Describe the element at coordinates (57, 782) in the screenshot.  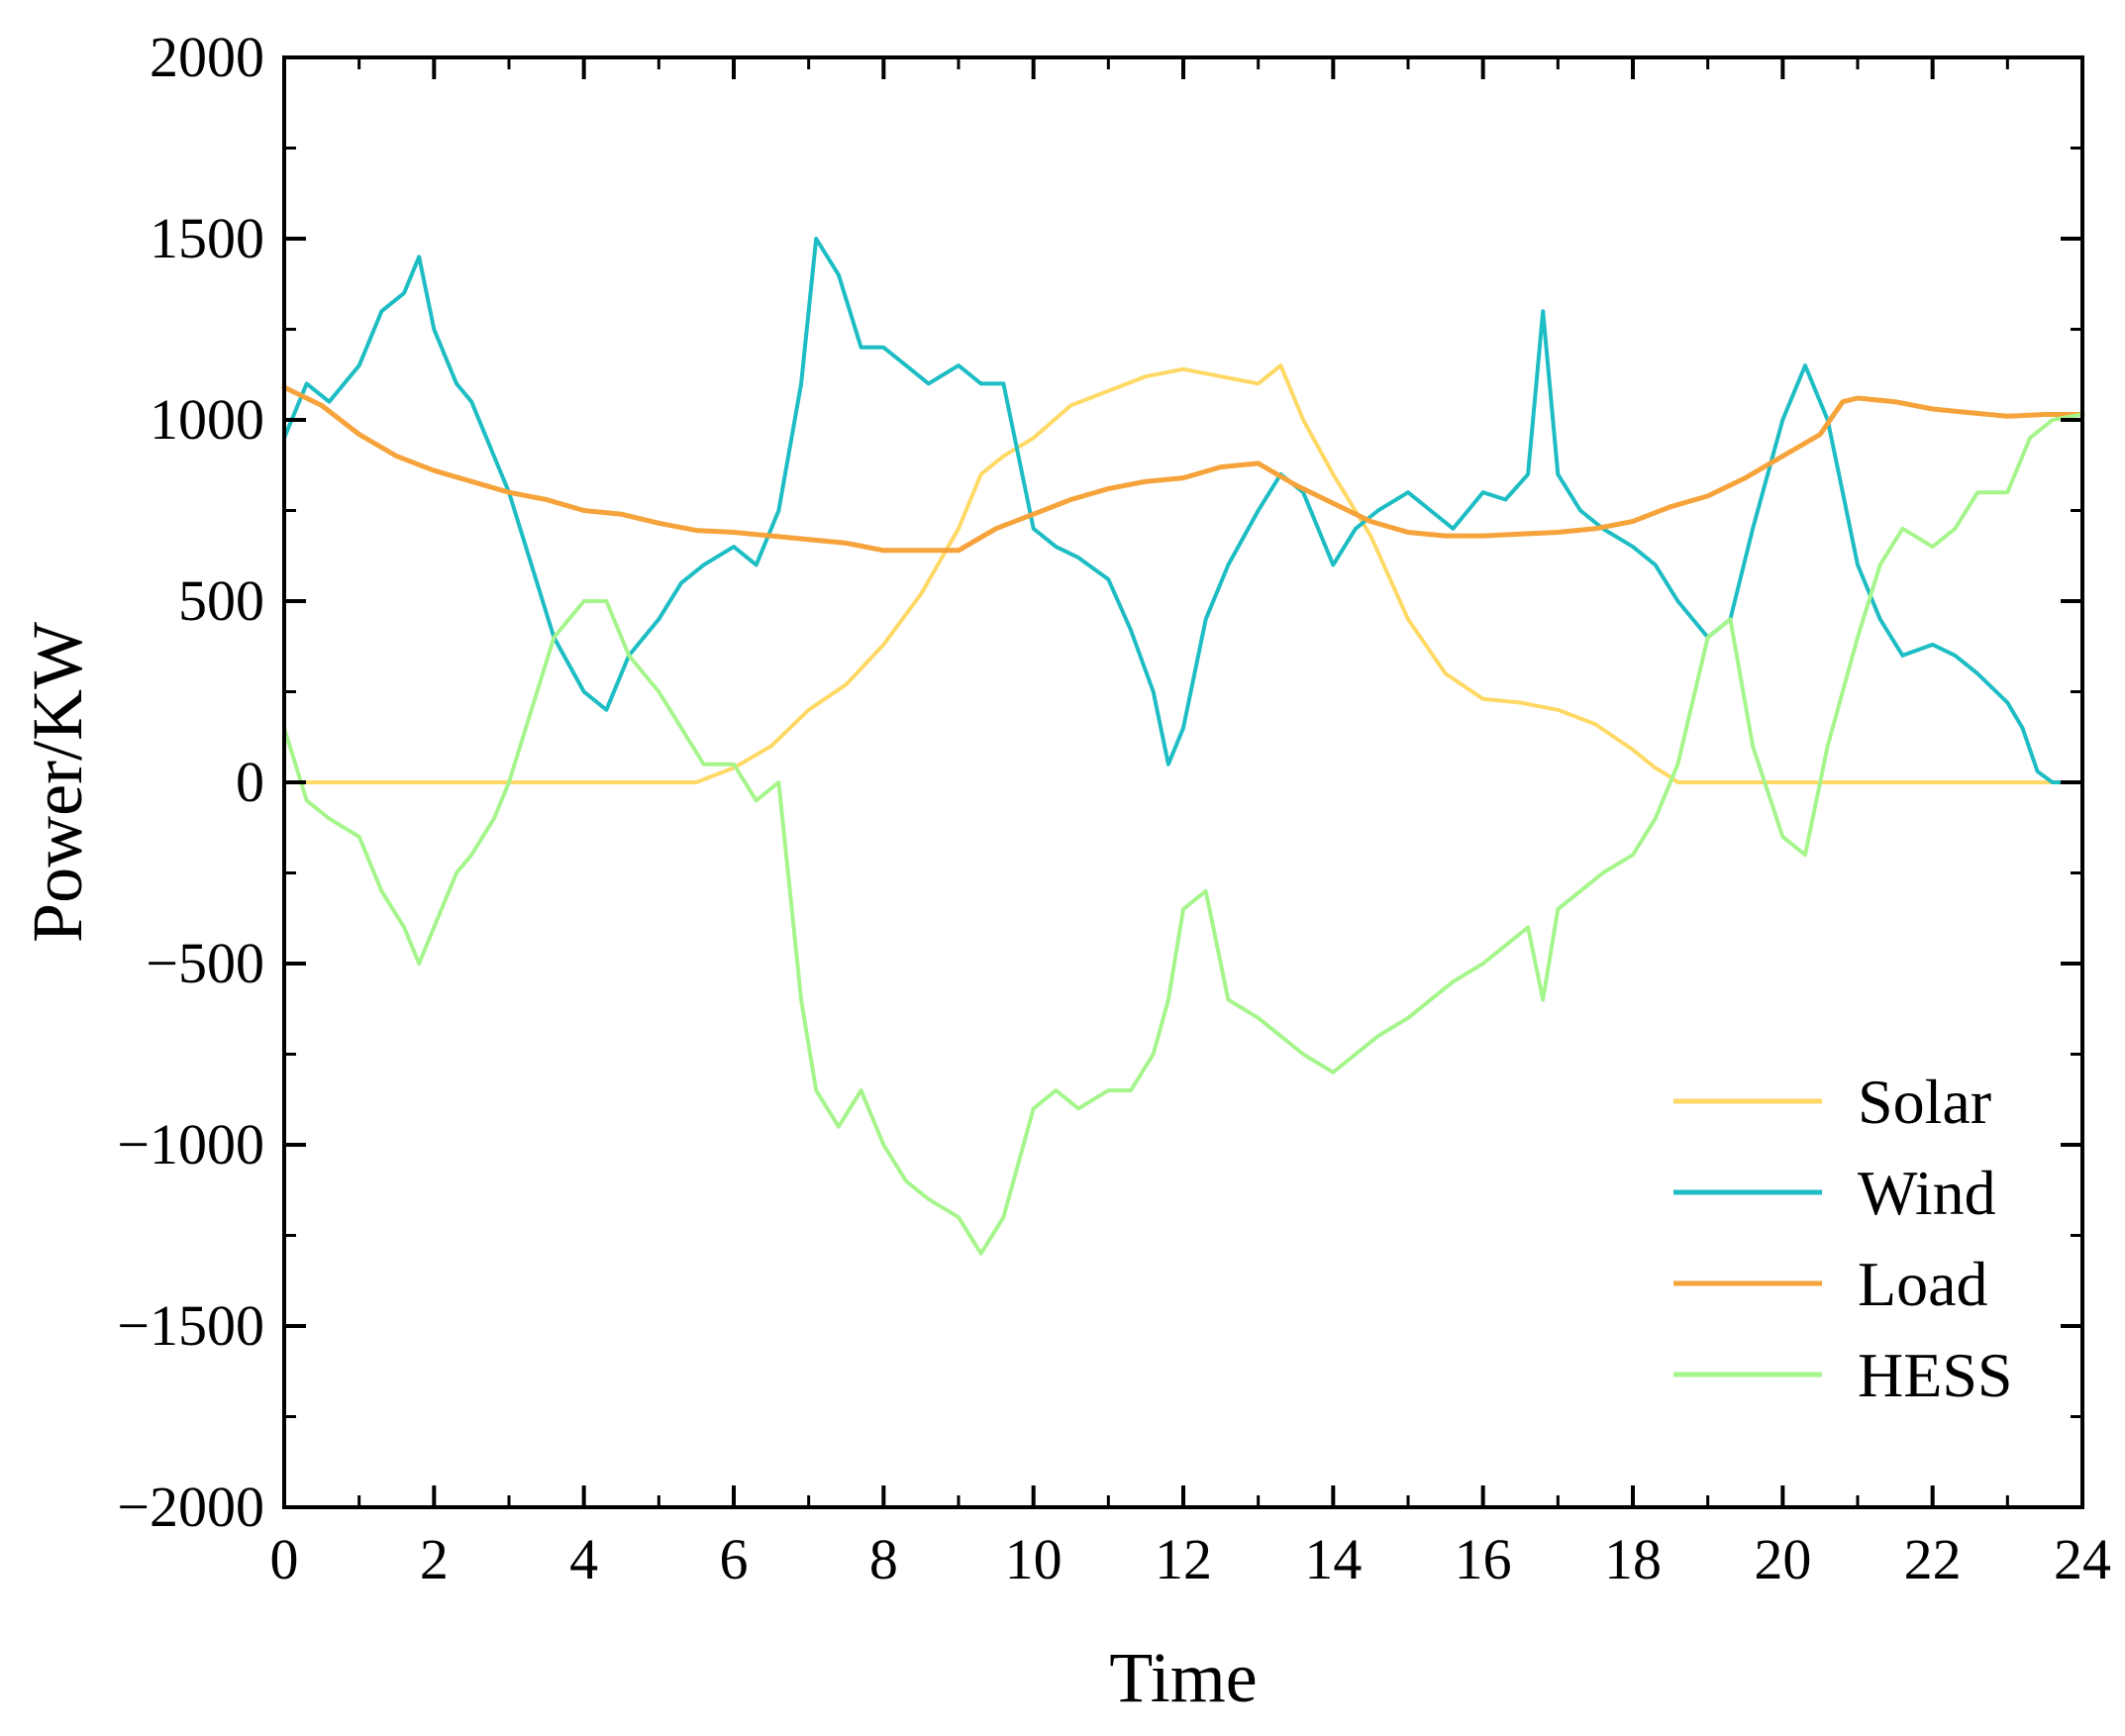
I see `y-axis-title: Power/KW` at that location.